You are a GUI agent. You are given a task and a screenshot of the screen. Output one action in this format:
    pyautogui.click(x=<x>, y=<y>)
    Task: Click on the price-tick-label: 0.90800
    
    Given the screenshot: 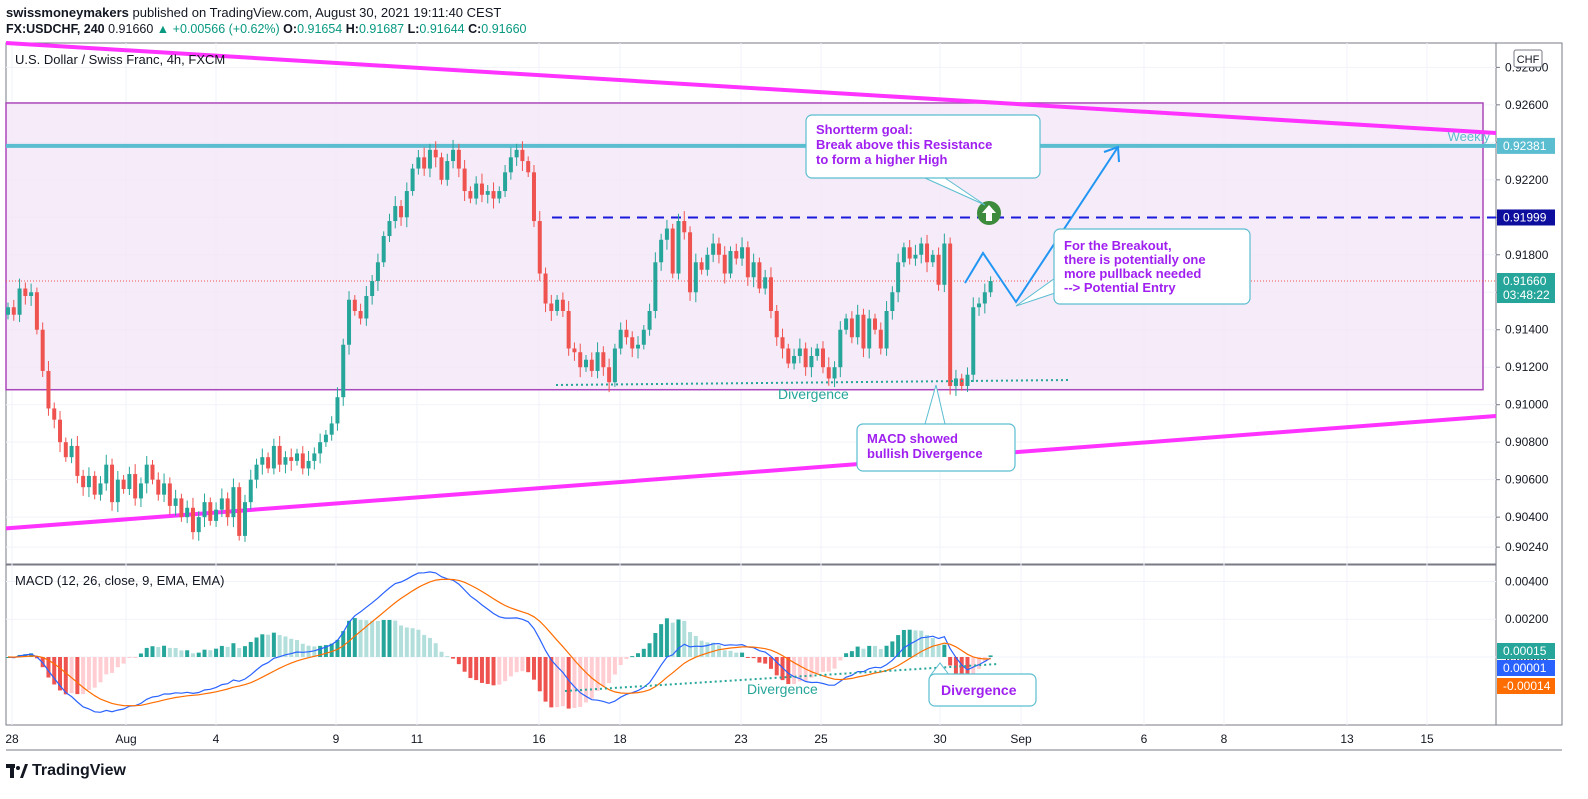 What is the action you would take?
    pyautogui.click(x=1527, y=442)
    